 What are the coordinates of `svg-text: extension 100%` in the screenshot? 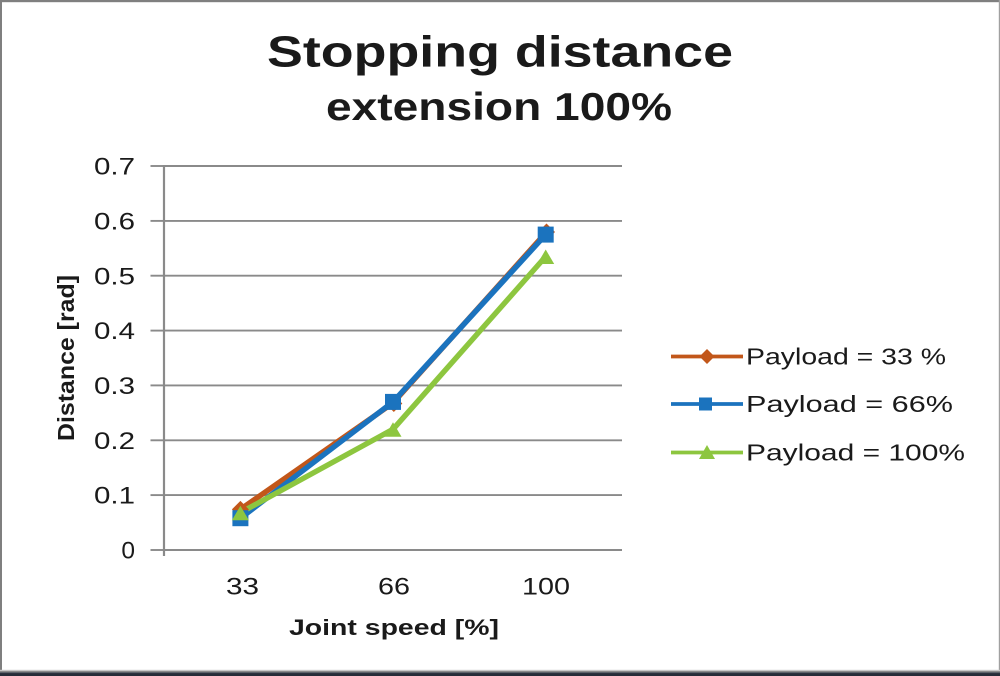 It's located at (499, 107).